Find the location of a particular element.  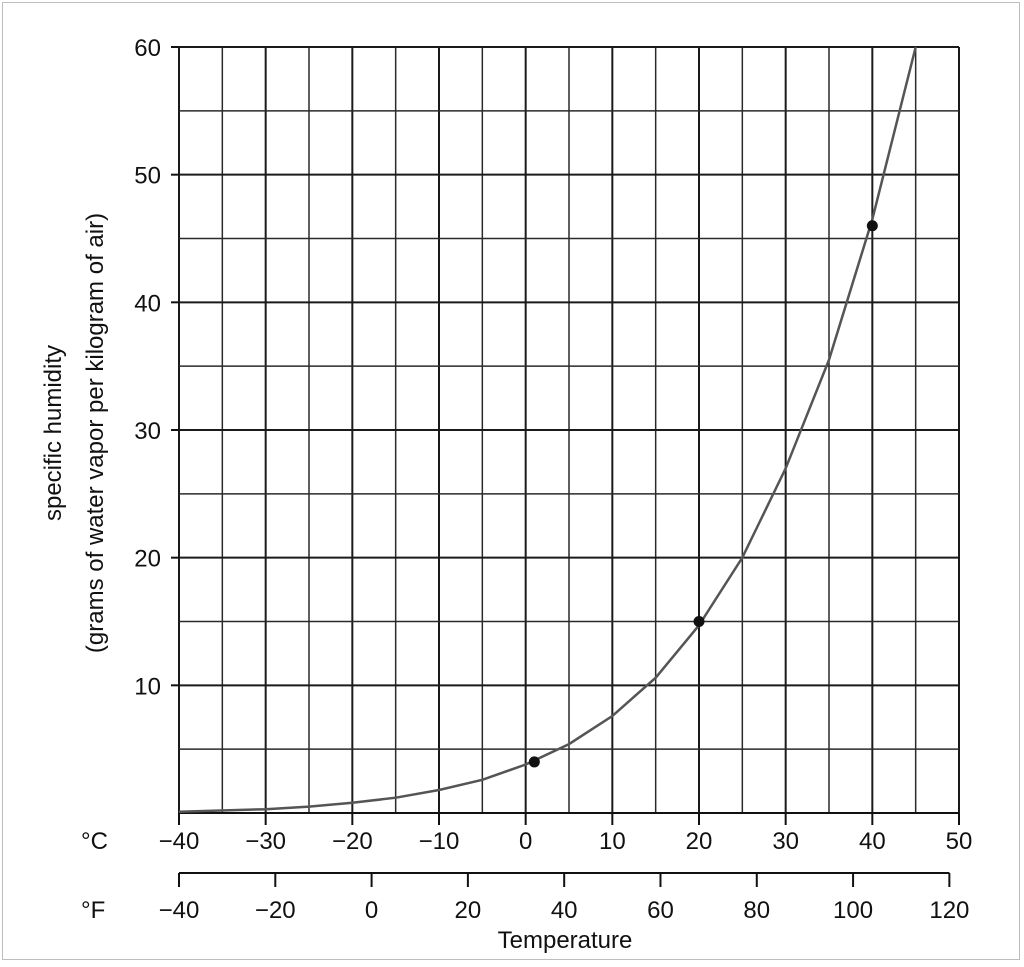

y-tick-label: 30 is located at coordinates (147, 431).